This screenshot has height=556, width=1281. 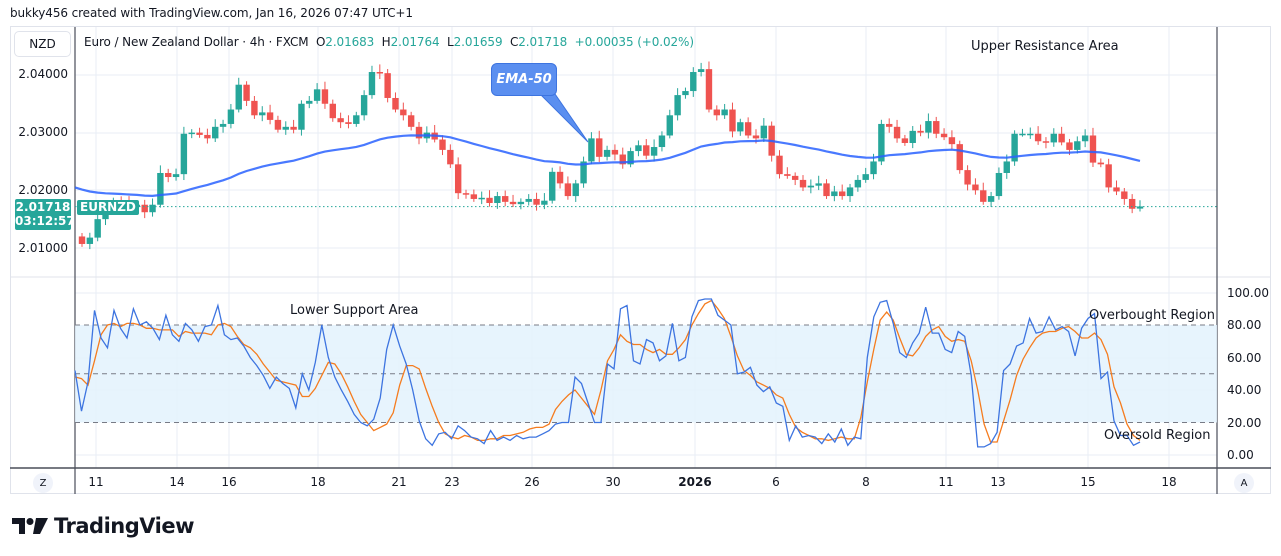 What do you see at coordinates (43, 248) in the screenshot?
I see `price-tick: 2.01000` at bounding box center [43, 248].